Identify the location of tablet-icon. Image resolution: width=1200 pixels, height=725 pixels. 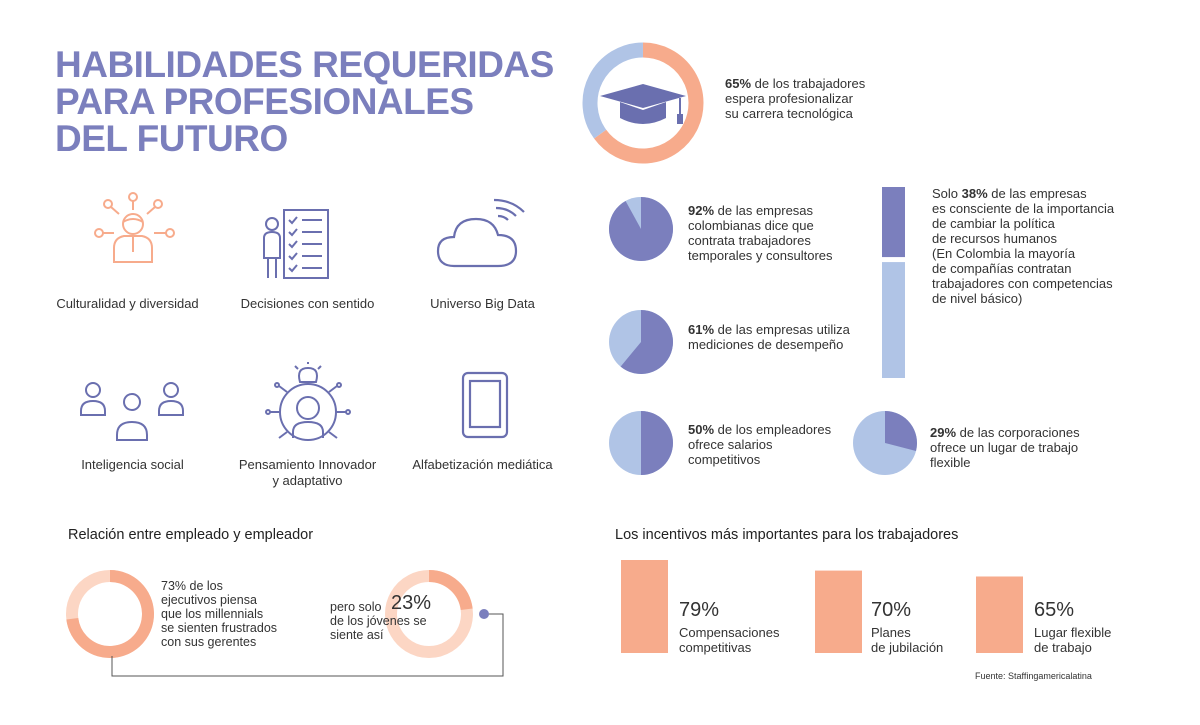
(485, 405).